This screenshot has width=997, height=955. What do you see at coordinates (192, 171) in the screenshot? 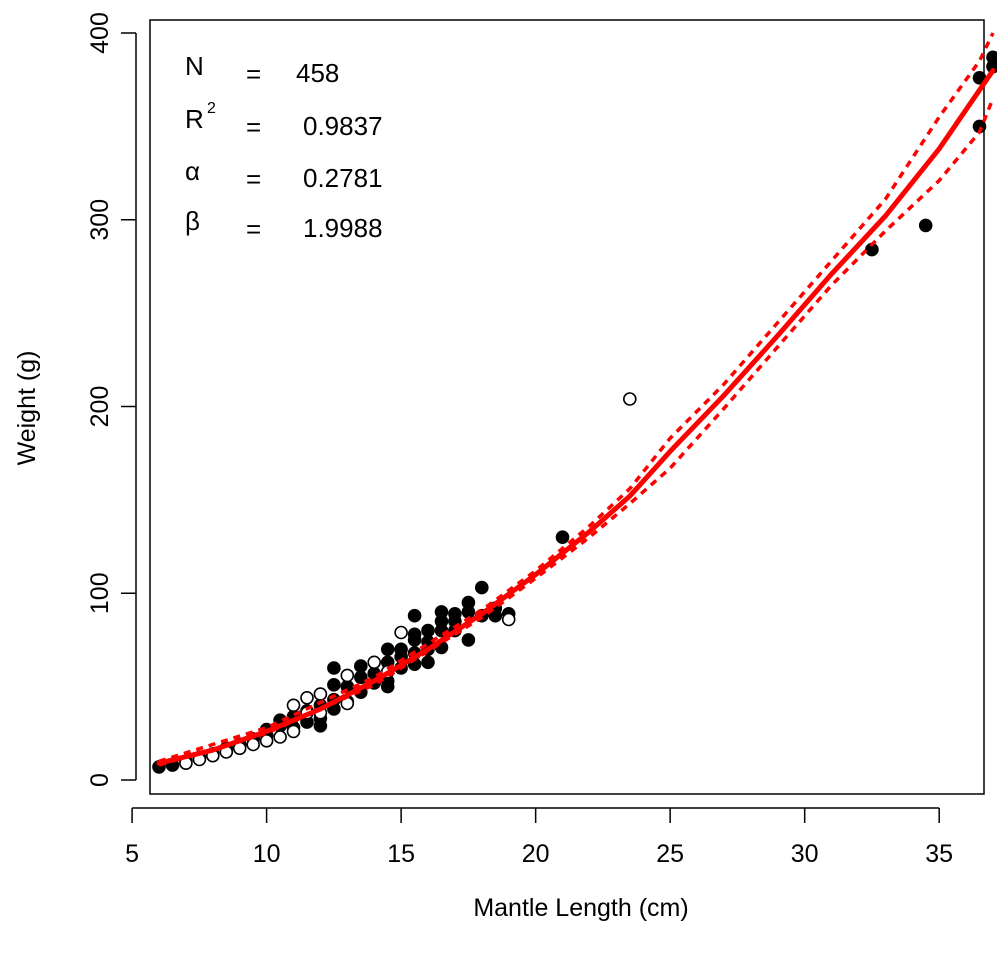
I see `stat-symbol: α` at bounding box center [192, 171].